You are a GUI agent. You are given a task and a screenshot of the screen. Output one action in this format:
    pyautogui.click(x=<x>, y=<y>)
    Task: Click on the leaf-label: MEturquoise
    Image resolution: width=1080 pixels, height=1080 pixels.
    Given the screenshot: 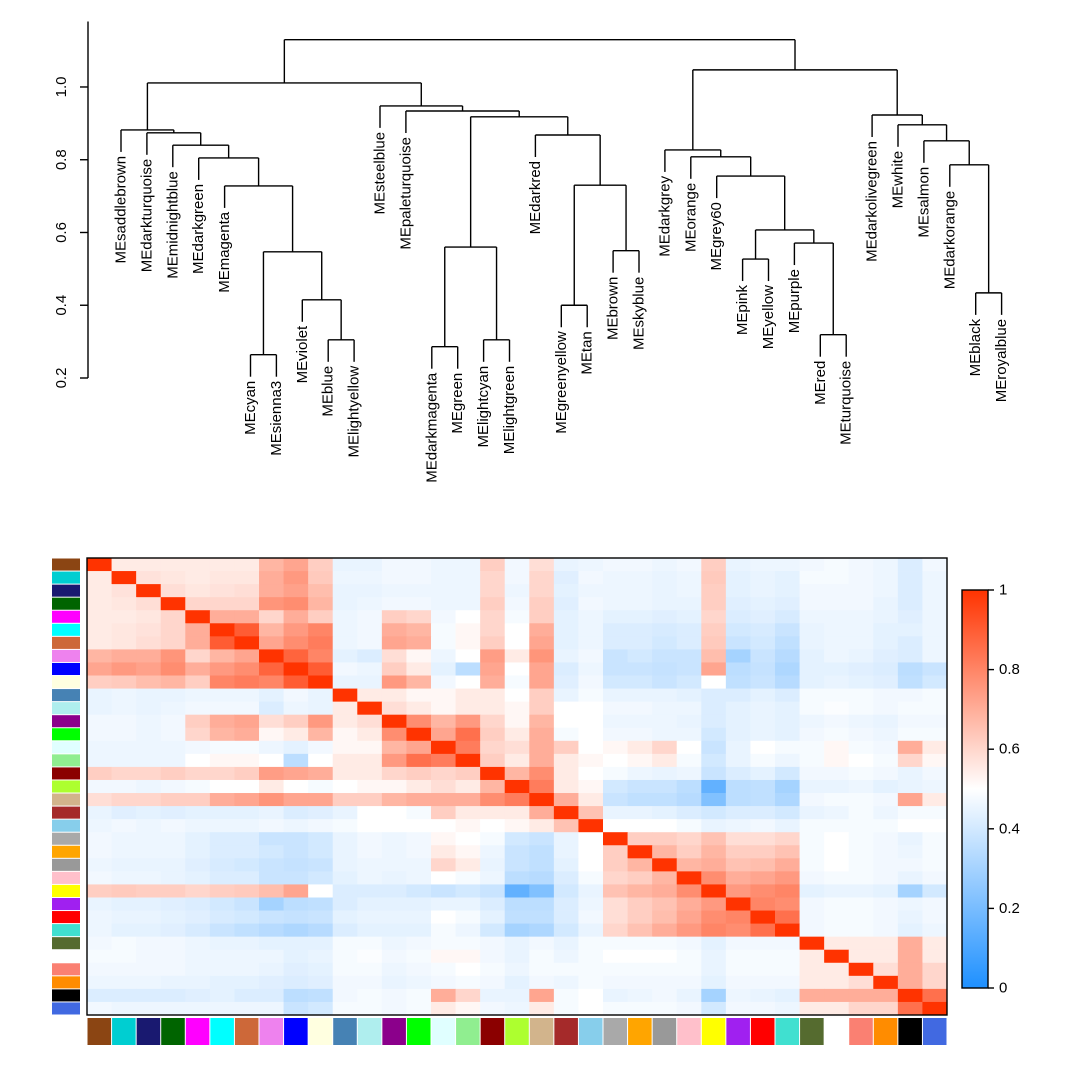 What is the action you would take?
    pyautogui.click(x=846, y=403)
    